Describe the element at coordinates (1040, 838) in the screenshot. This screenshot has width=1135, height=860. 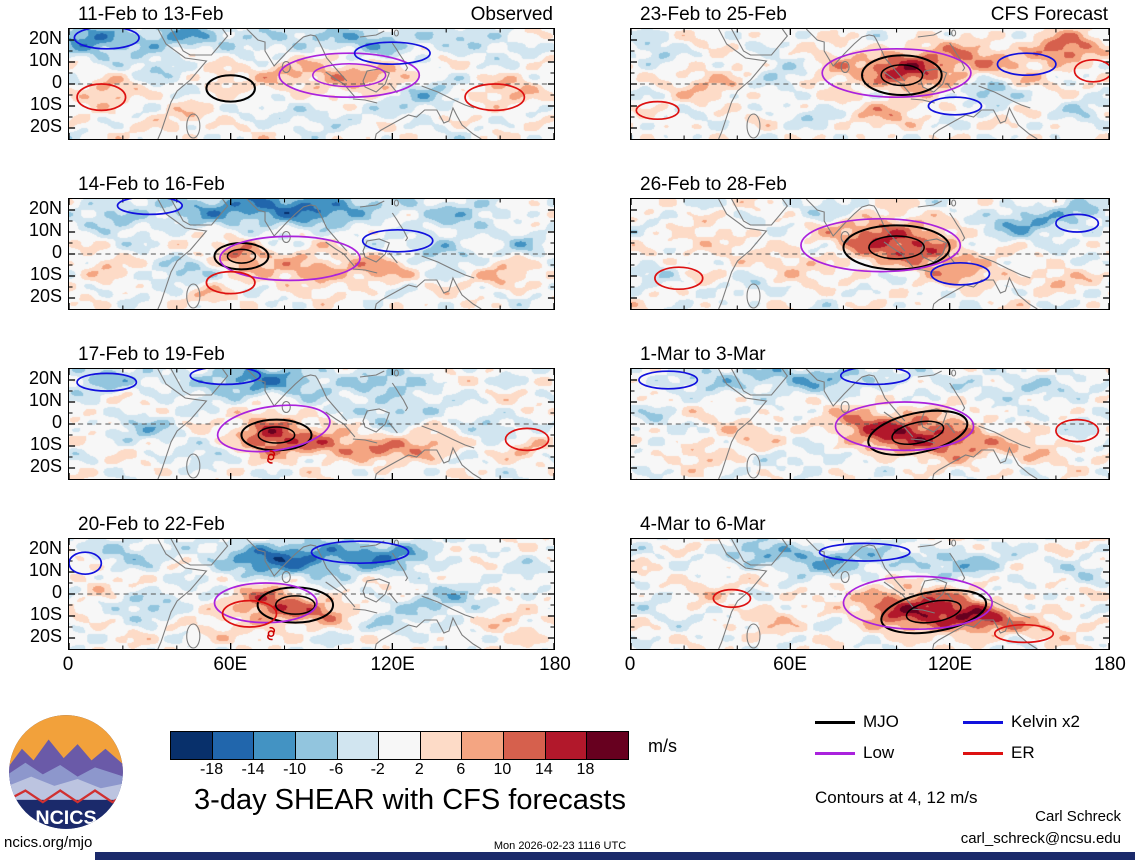
I see `credit-email: carl_schreck@ncsu.edu` at that location.